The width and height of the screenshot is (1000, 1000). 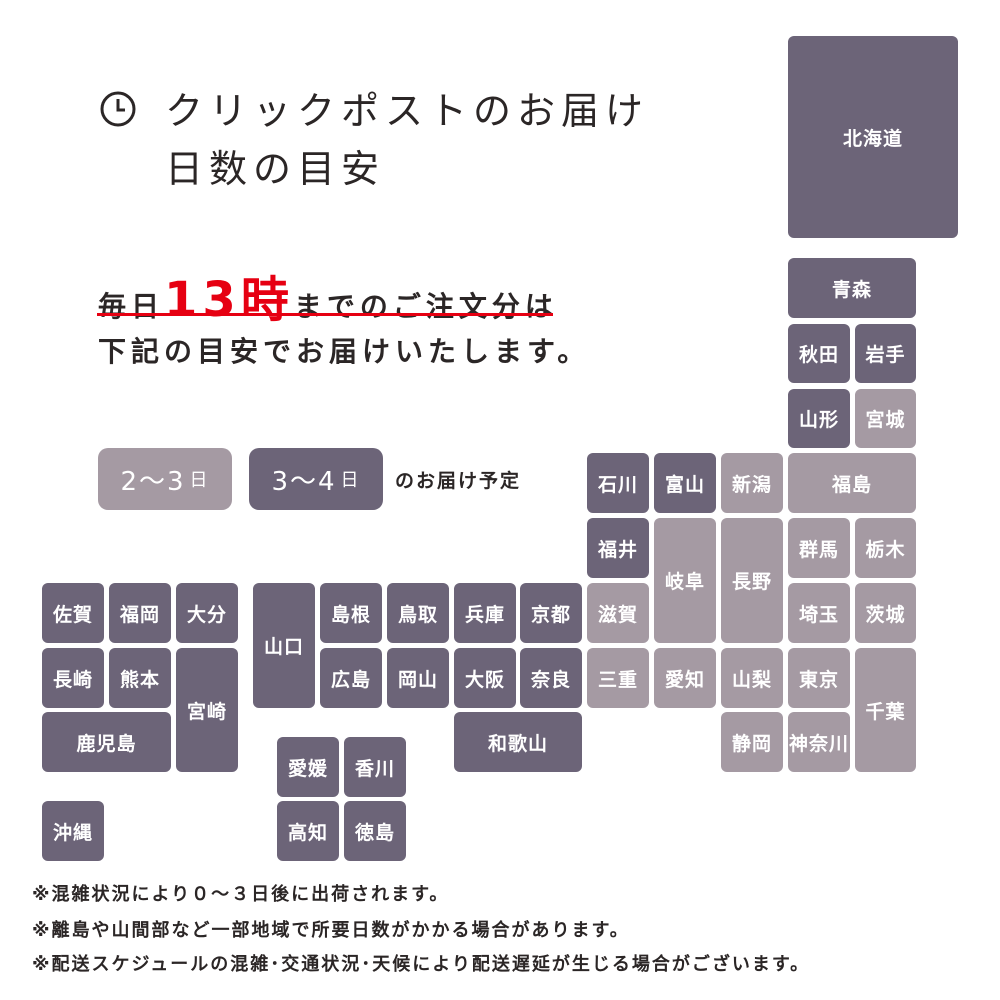 I want to click on prefecture-15: 滋賀, so click(x=618, y=613).